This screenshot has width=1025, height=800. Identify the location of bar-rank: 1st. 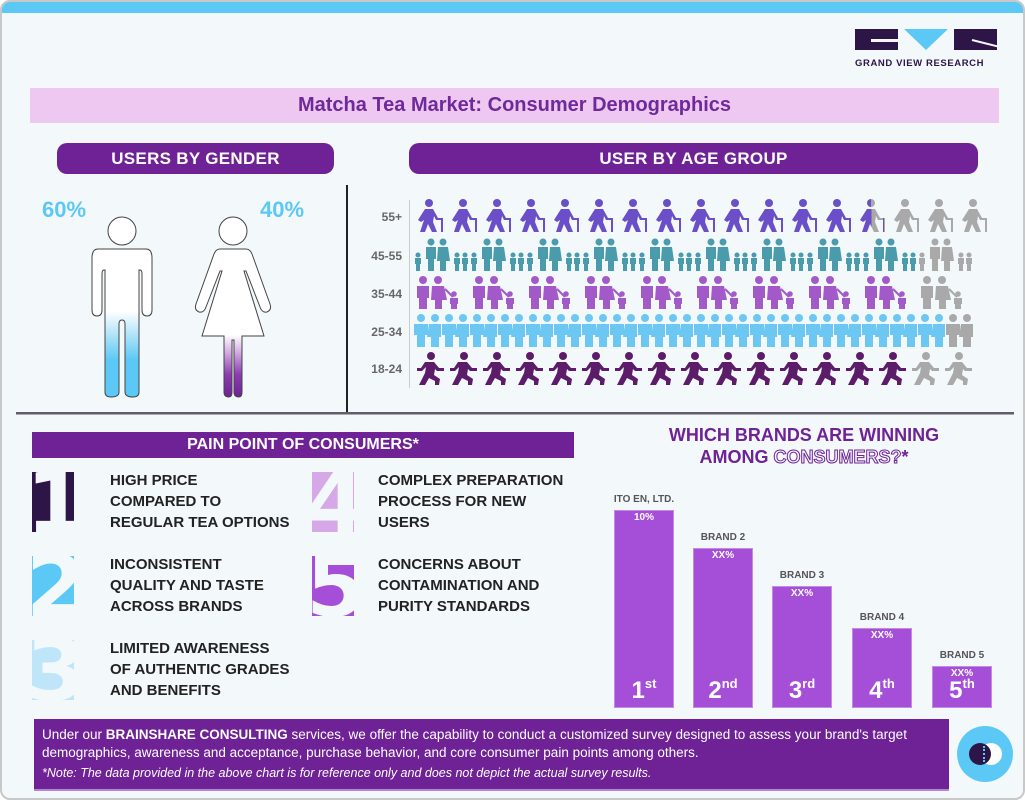
(644, 690).